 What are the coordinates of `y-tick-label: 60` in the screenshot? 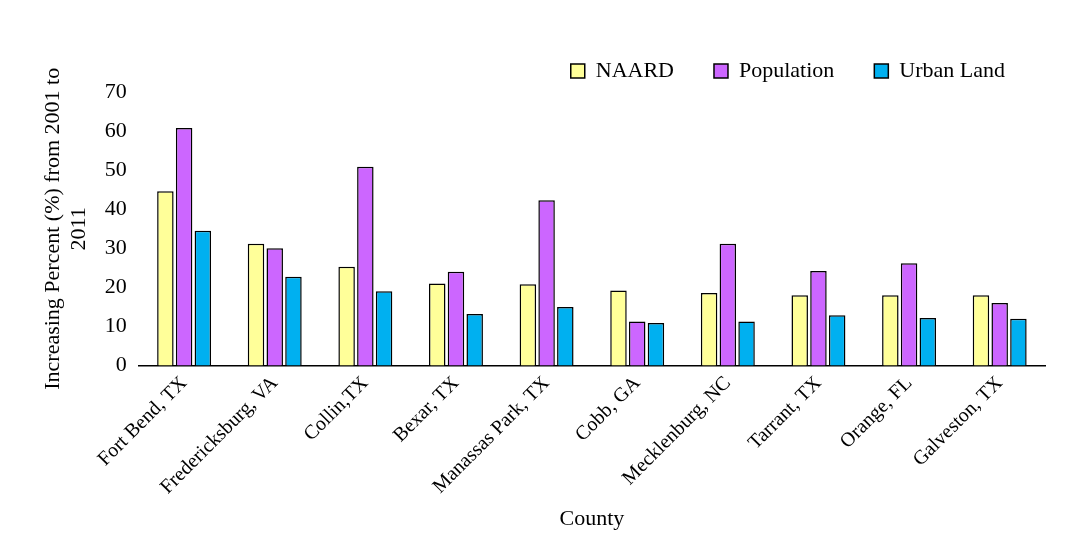 It's located at (115, 129).